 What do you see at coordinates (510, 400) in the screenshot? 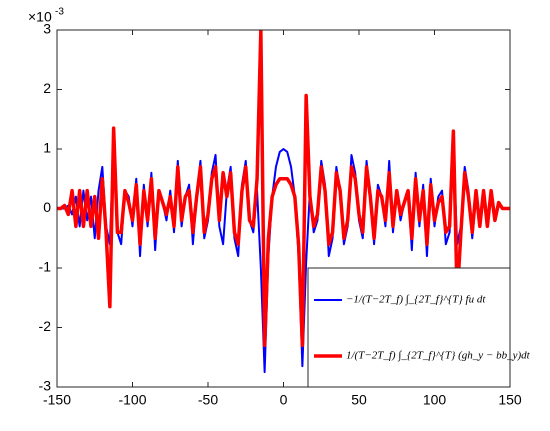
I see `x-tick-label: 150` at bounding box center [510, 400].